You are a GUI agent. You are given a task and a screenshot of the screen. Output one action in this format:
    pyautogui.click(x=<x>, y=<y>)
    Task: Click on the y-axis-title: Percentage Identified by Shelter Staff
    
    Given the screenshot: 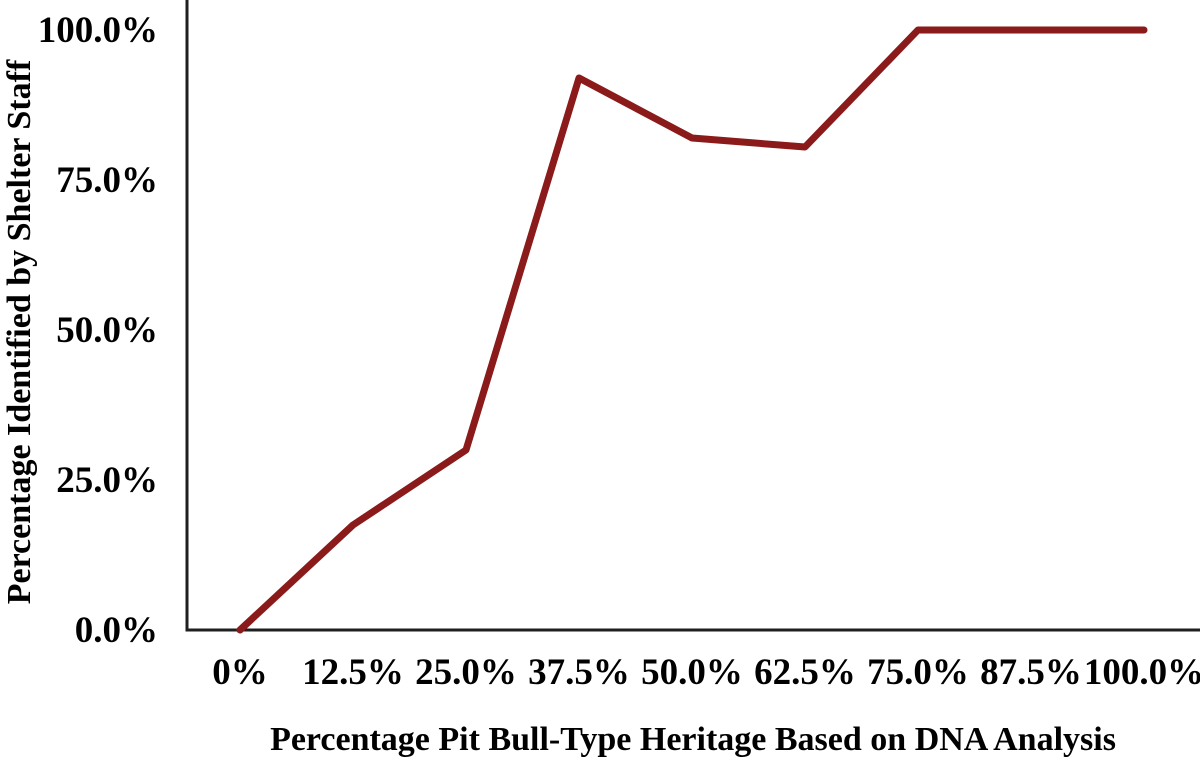 What is the action you would take?
    pyautogui.click(x=19, y=331)
    